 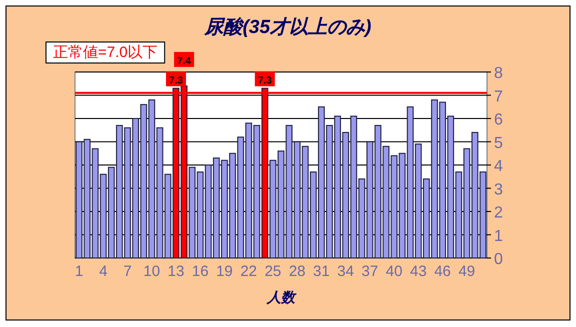 What do you see at coordinates (498, 189) in the screenshot?
I see `y-tick-label: 3` at bounding box center [498, 189].